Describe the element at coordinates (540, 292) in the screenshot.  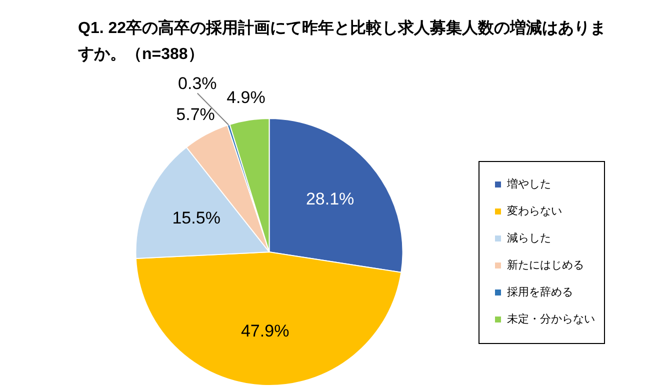
I see `legend-label: 採用を辞める` at that location.